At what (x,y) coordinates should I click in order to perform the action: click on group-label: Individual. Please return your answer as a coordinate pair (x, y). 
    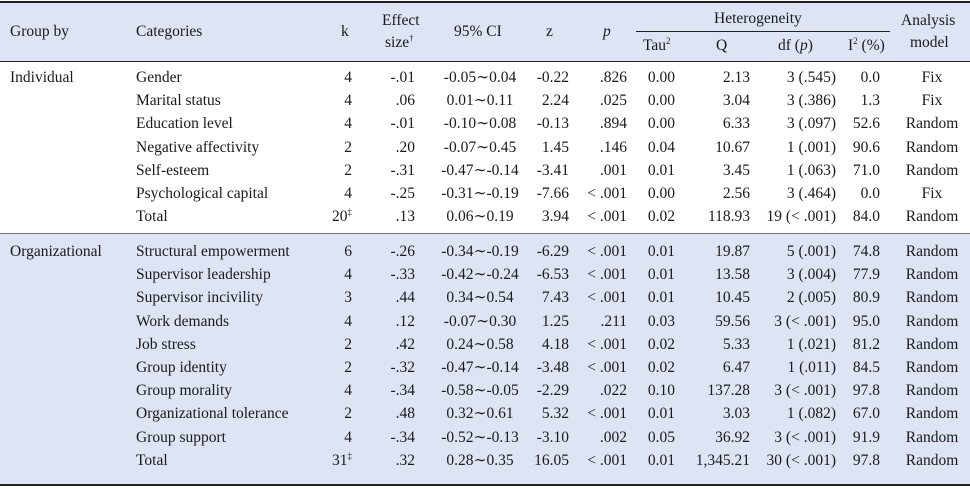
    Looking at the image, I should click on (42, 77).